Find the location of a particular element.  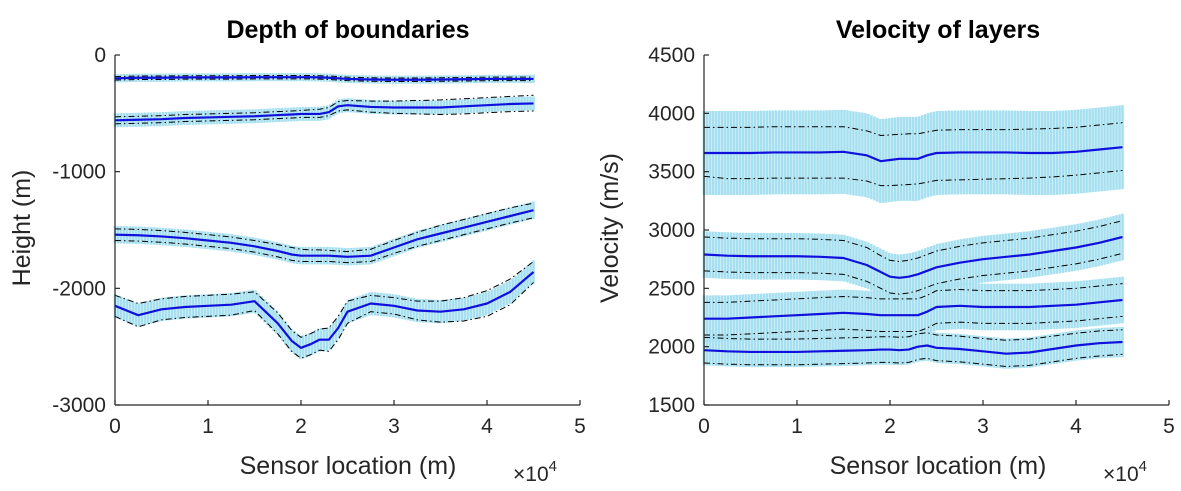

y-tick-label: 2500 is located at coordinates (671, 288).